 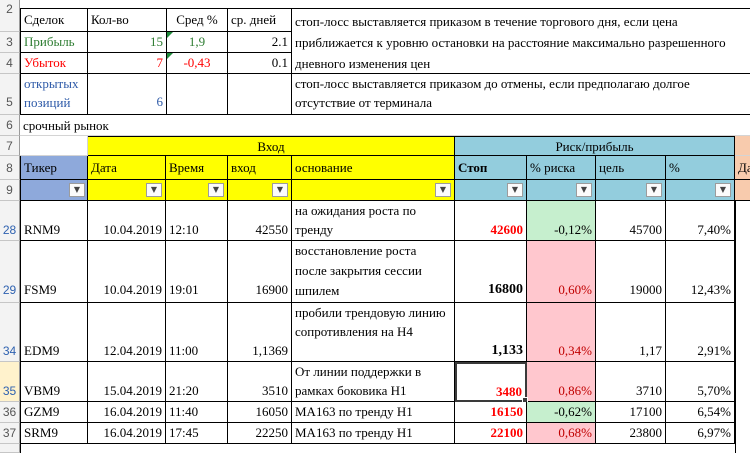 What do you see at coordinates (127, 382) in the screenshot?
I see `trade-date: 15.04.2019` at bounding box center [127, 382].